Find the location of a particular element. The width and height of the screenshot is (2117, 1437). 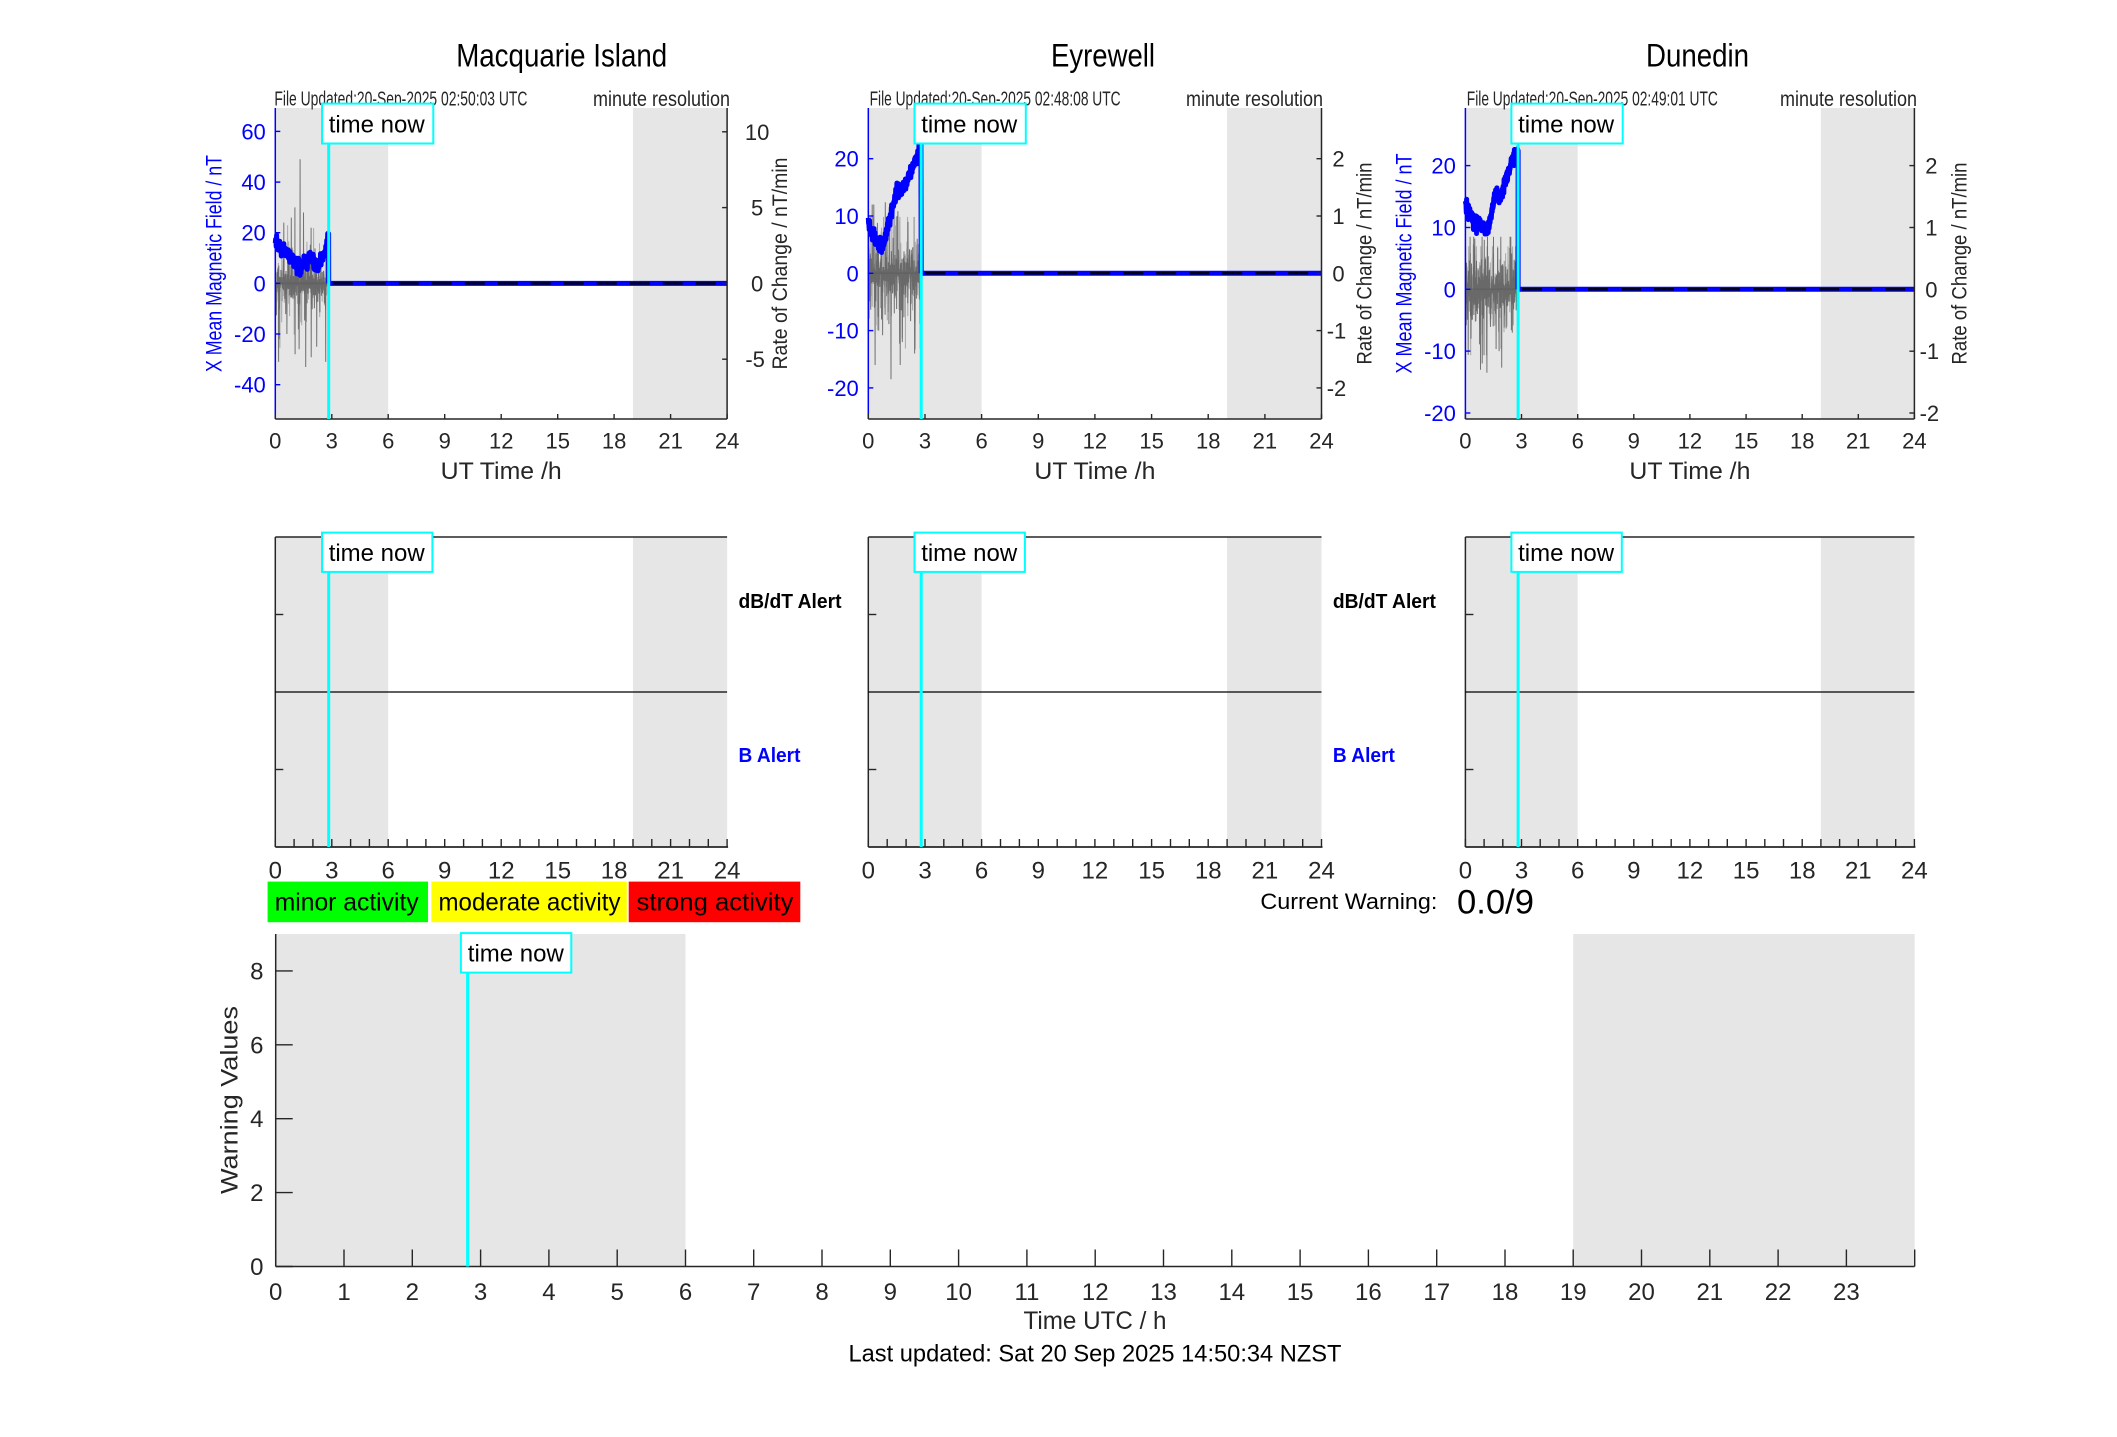

svg-text: Current Warning: is located at coordinates (1348, 901).